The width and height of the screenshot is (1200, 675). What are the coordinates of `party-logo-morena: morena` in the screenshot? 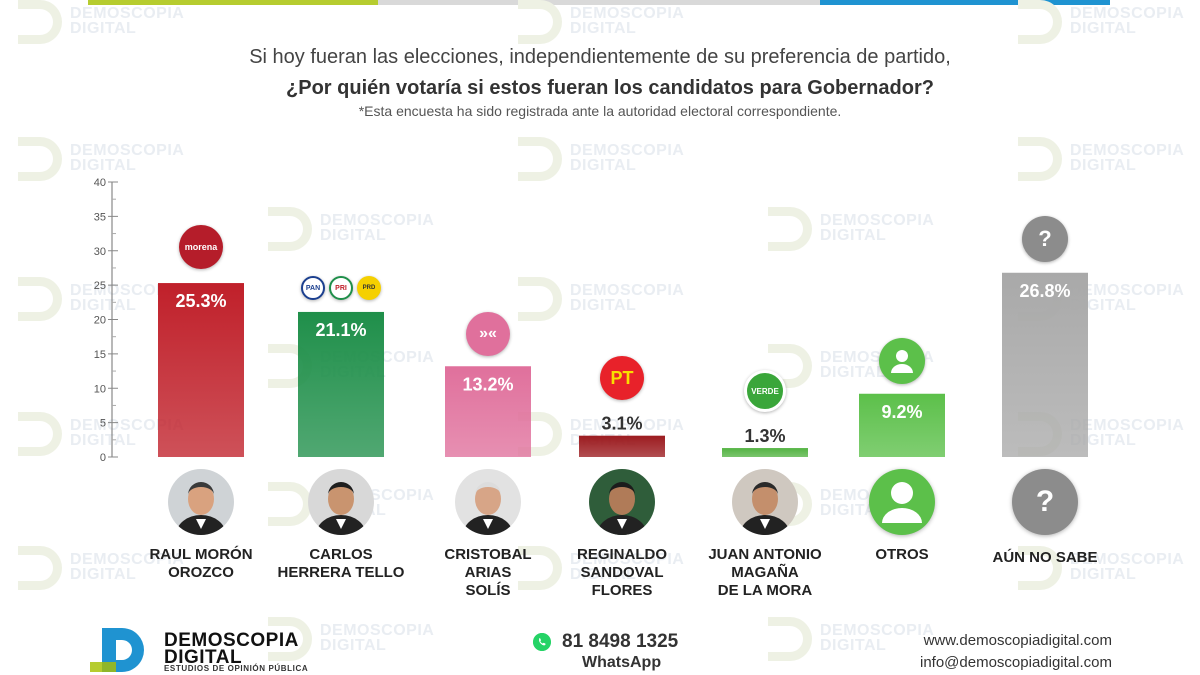 It's located at (201, 247).